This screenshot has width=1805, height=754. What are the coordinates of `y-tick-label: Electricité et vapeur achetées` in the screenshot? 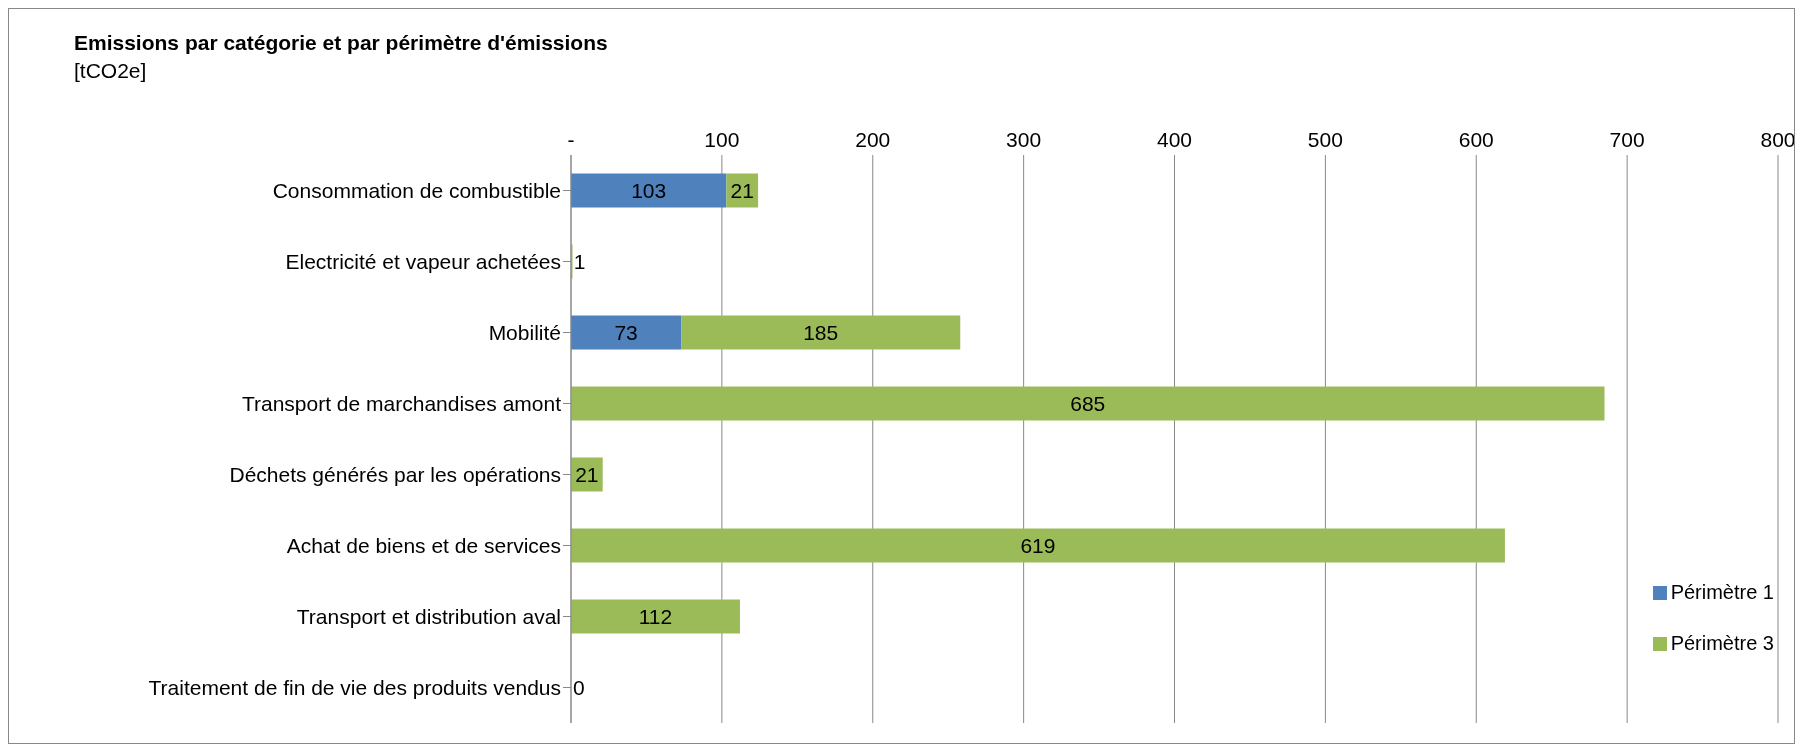 It's located at (423, 261).